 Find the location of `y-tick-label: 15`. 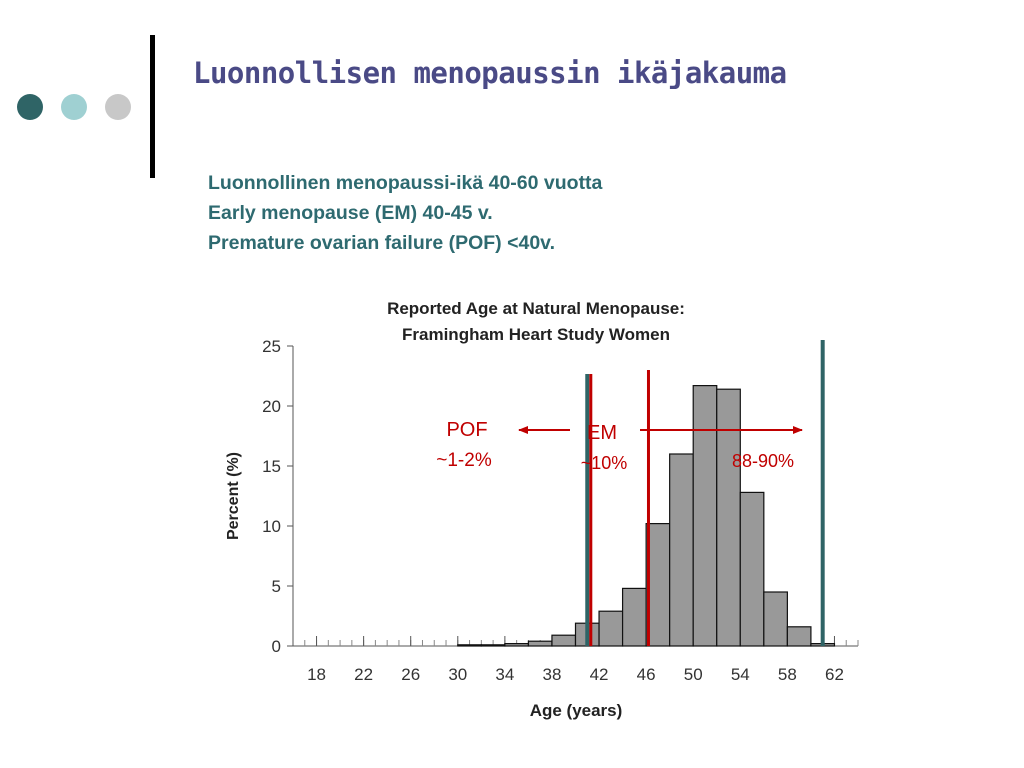

y-tick-label: 15 is located at coordinates (271, 466).